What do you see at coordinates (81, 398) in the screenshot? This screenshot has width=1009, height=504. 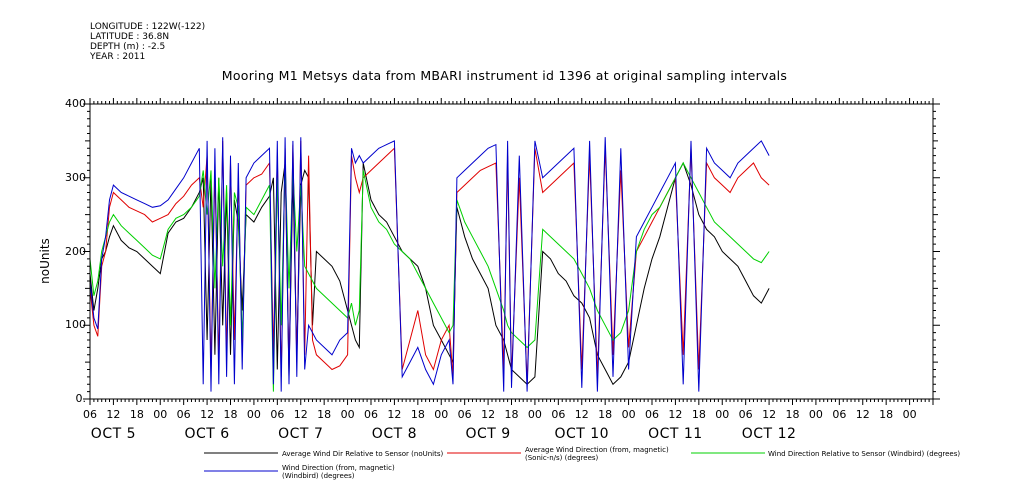 I see `y-tick-label: 0.` at bounding box center [81, 398].